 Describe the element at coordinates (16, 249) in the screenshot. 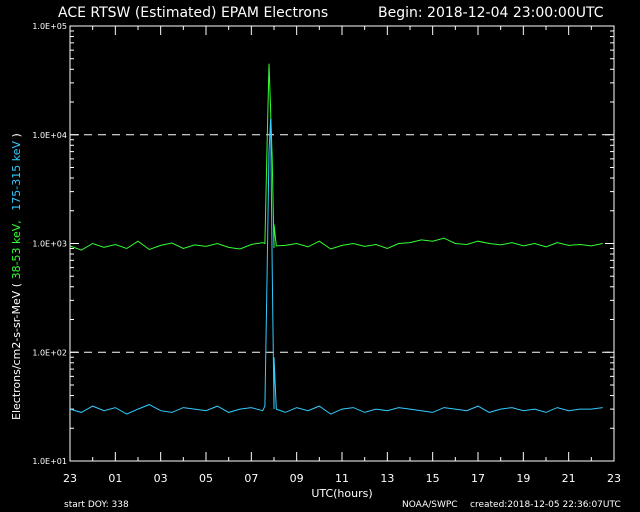

I see `y-axis-label-series1: 38-53 keV,` at that location.